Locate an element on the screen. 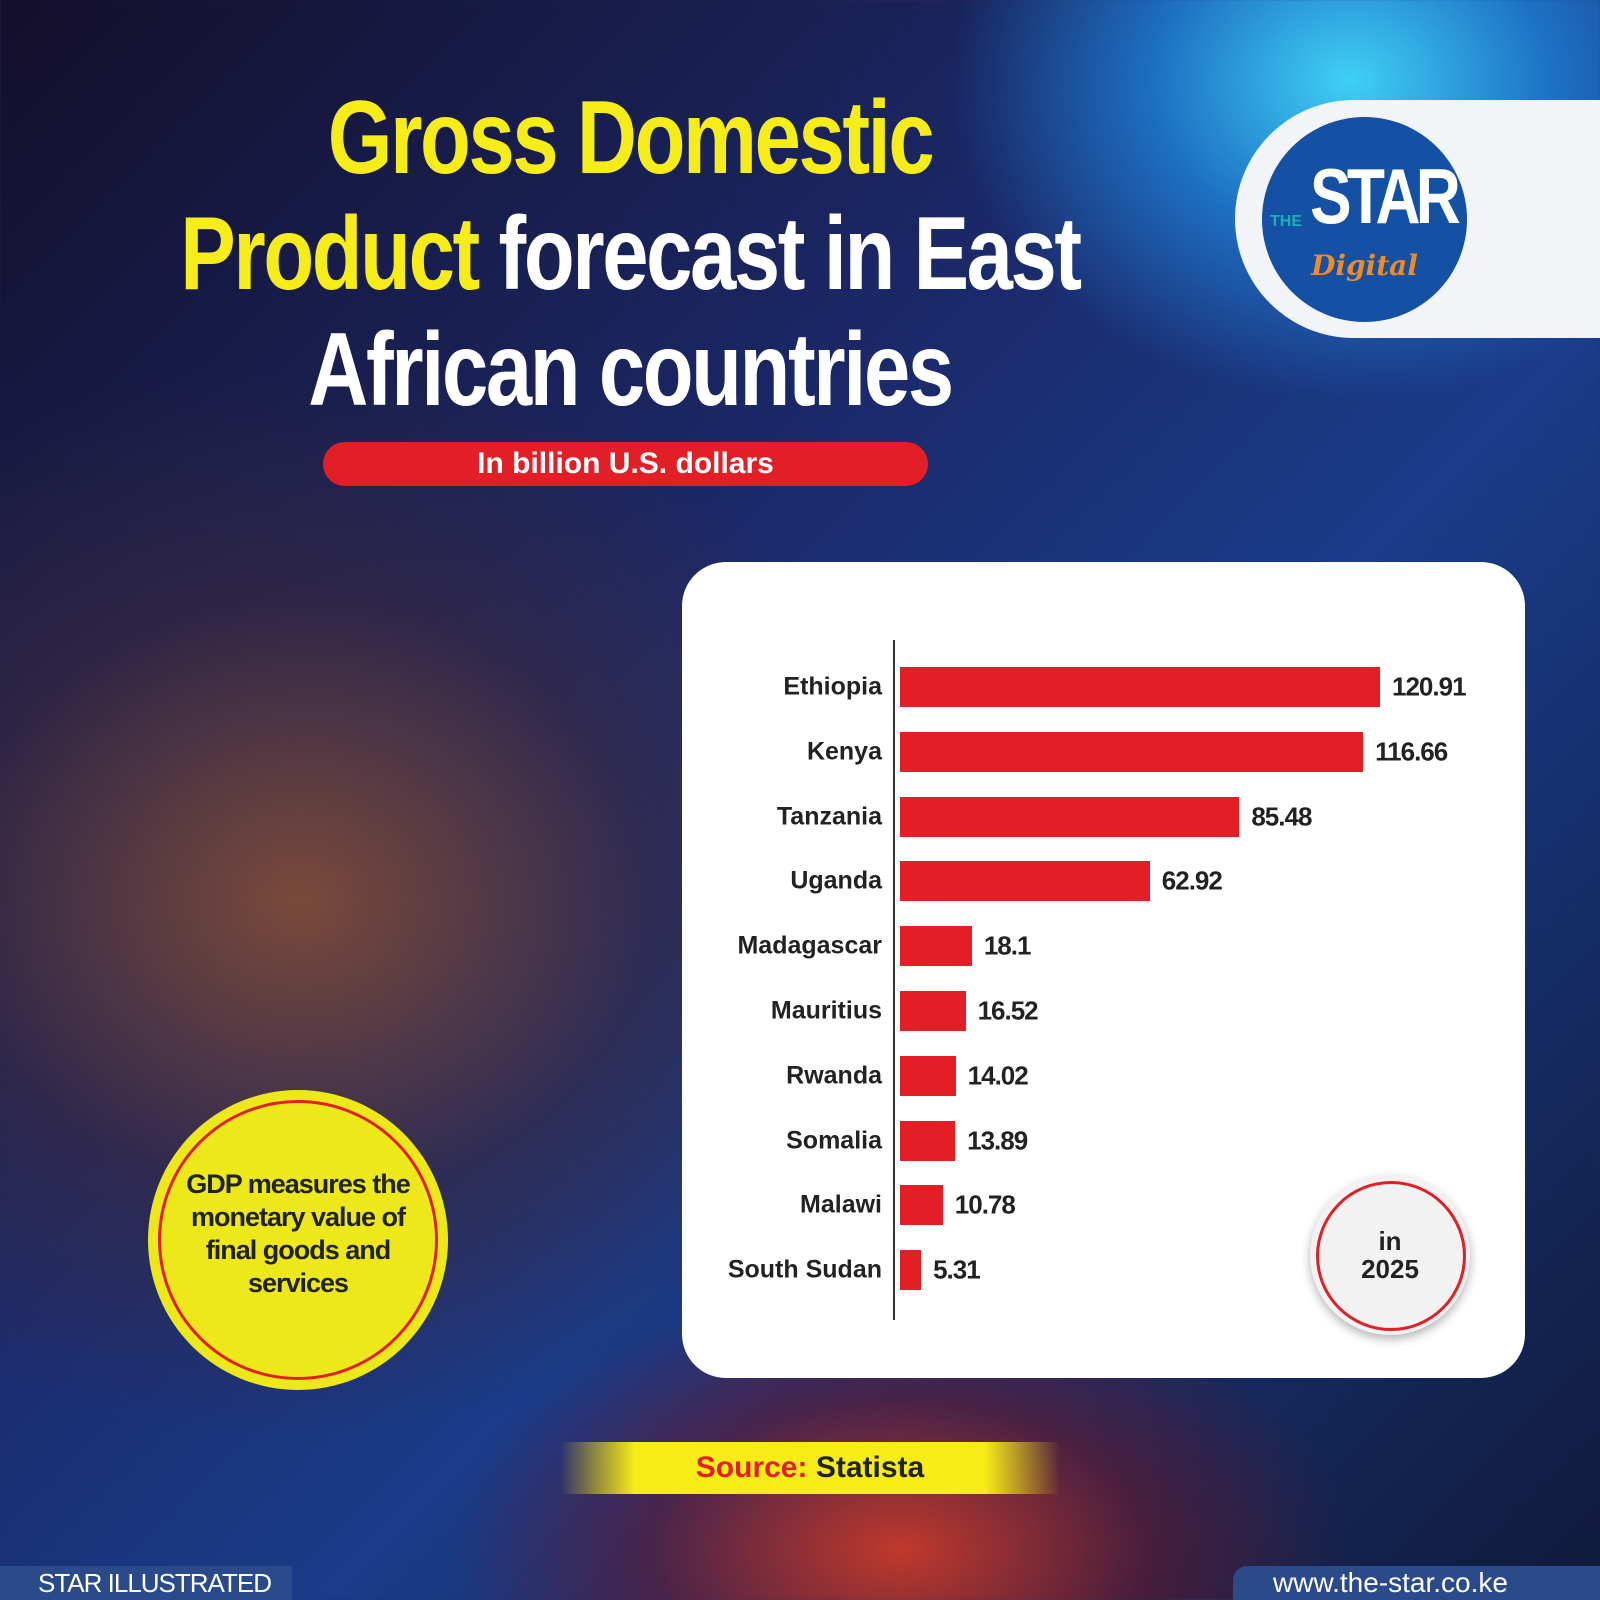  year-badge: in 2025 is located at coordinates (1390, 1255).